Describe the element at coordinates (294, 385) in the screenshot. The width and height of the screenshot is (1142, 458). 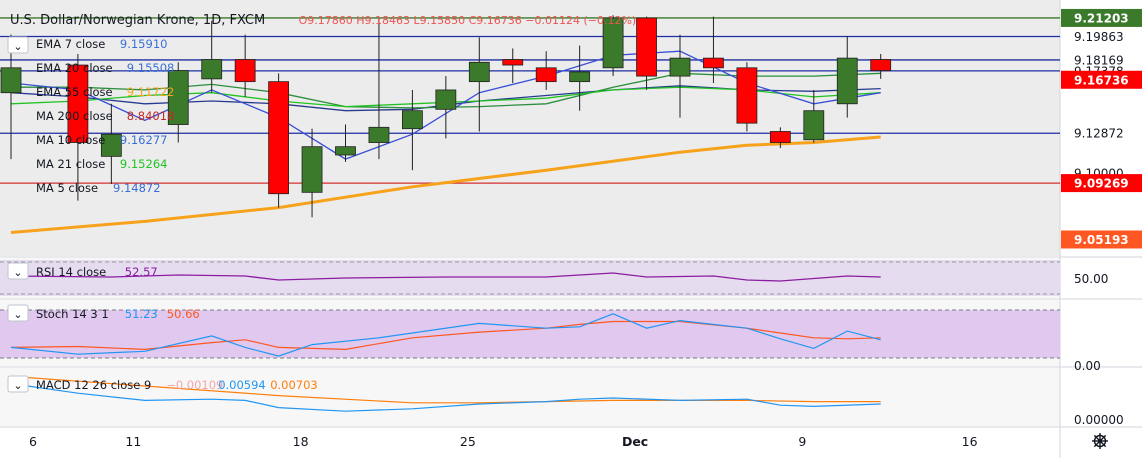
I see `macd-legend-signal-value: 0.00703` at that location.